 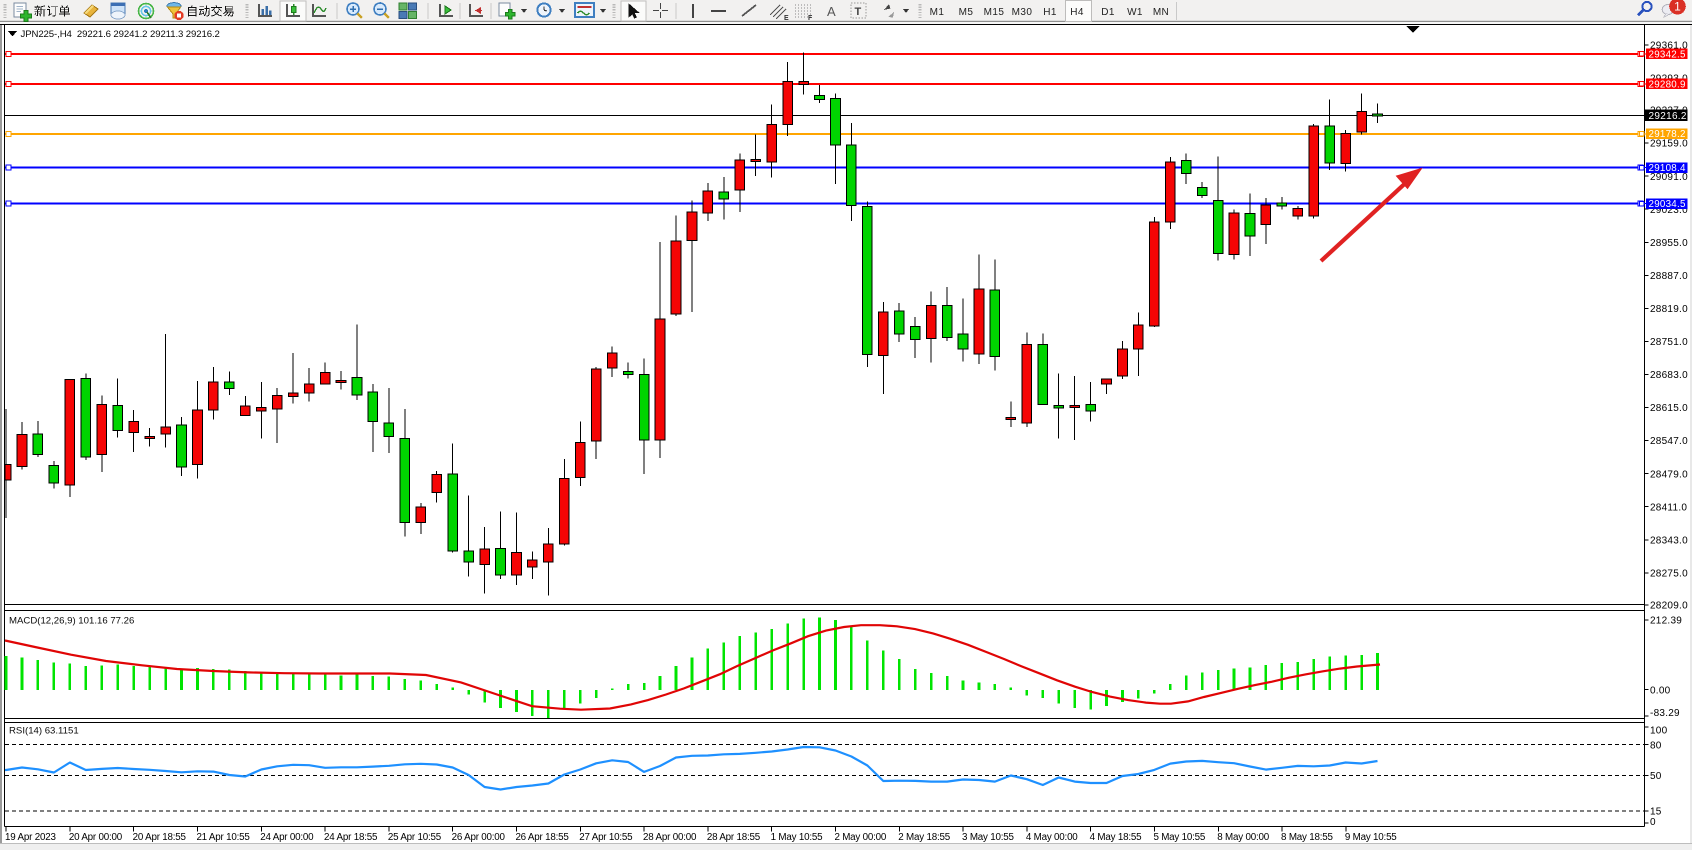 I want to click on svg-text: 28819.0, so click(x=1669, y=309).